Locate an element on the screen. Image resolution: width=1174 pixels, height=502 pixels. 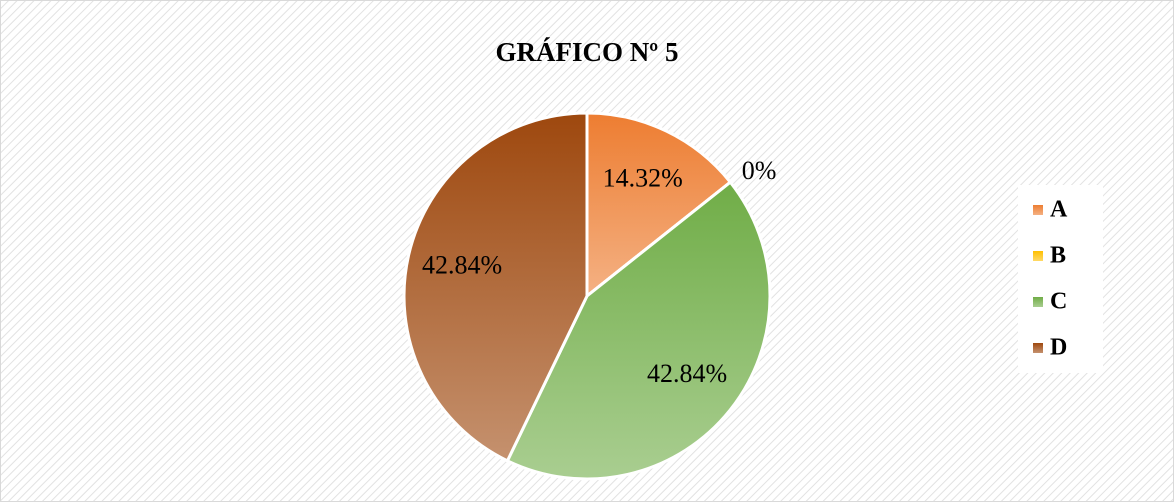
legend-label: B is located at coordinates (1058, 256).